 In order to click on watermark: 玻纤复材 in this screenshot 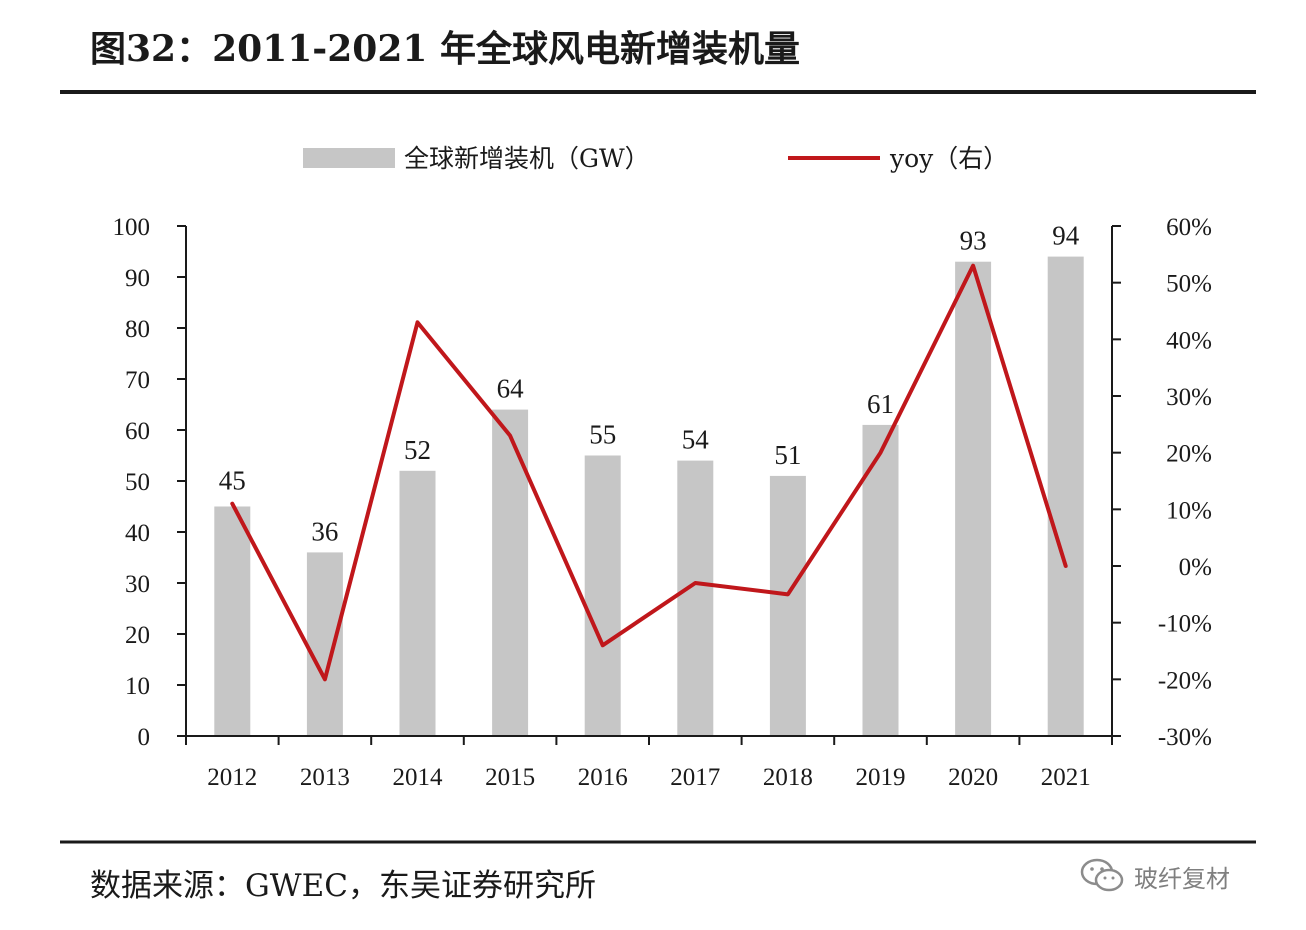, I will do `click(1155, 876)`.